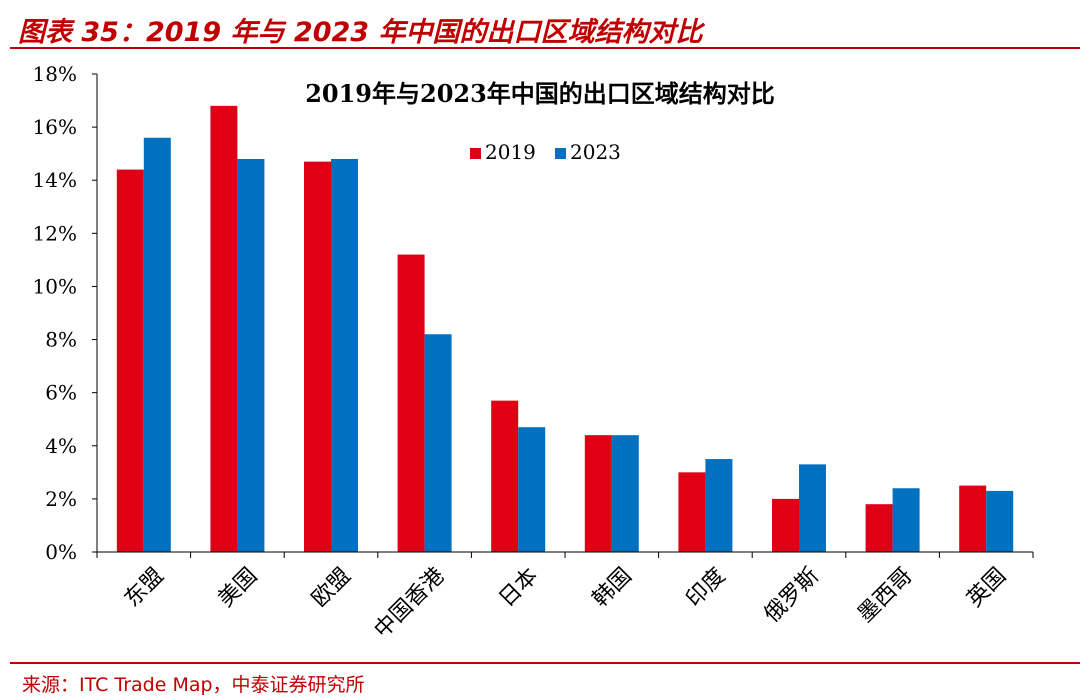  Describe the element at coordinates (706, 587) in the screenshot. I see `x-tick-label: 印度` at that location.